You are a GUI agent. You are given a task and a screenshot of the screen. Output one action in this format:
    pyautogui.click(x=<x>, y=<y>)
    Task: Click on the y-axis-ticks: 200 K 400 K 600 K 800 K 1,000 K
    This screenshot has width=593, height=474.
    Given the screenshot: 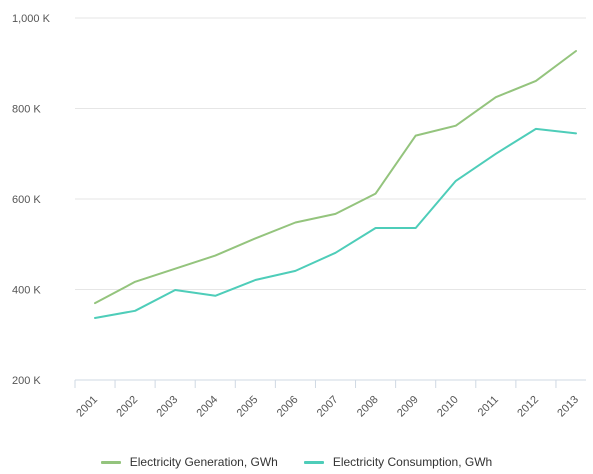 What is the action you would take?
    pyautogui.click(x=31, y=200)
    